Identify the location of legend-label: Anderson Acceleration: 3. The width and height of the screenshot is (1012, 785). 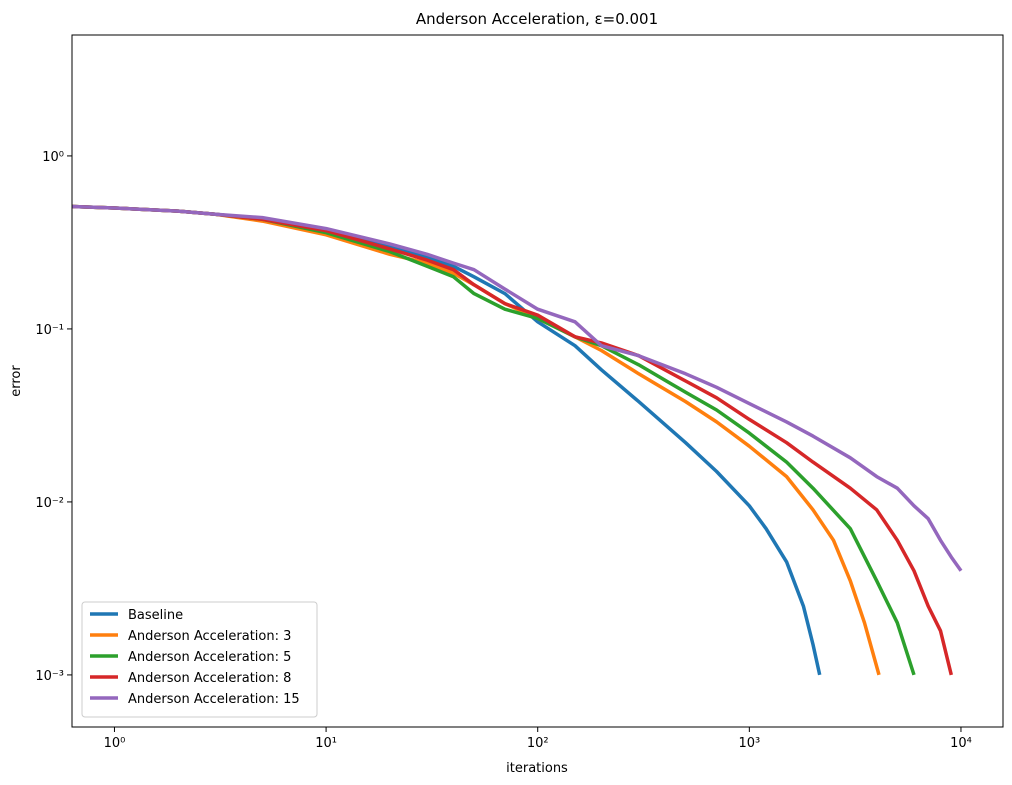
(209, 636).